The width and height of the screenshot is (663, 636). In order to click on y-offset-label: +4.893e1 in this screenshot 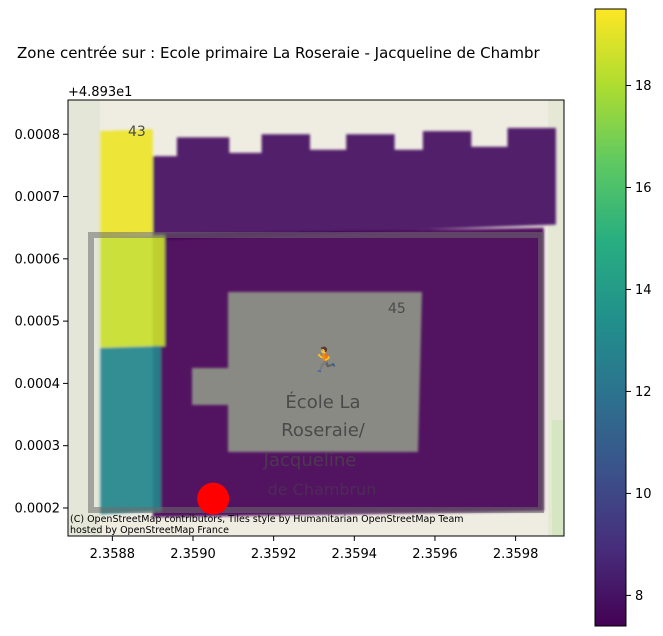, I will do `click(100, 92)`.